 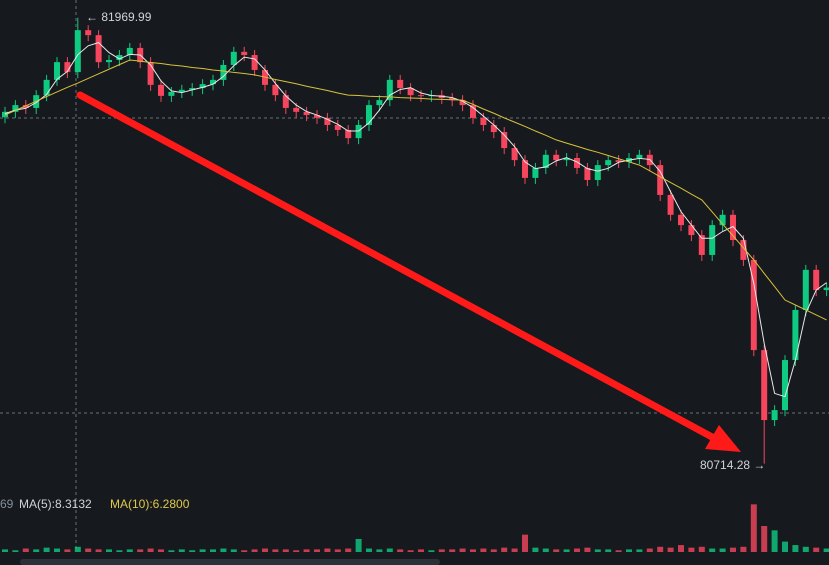 I want to click on high-label: ← 81969.99, so click(x=119, y=17).